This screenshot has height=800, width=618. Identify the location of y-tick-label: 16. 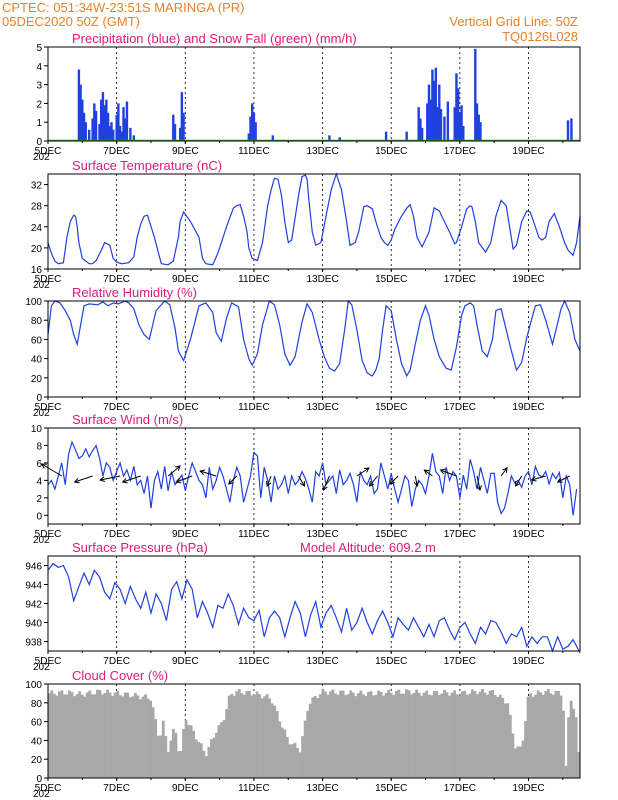
(37, 270).